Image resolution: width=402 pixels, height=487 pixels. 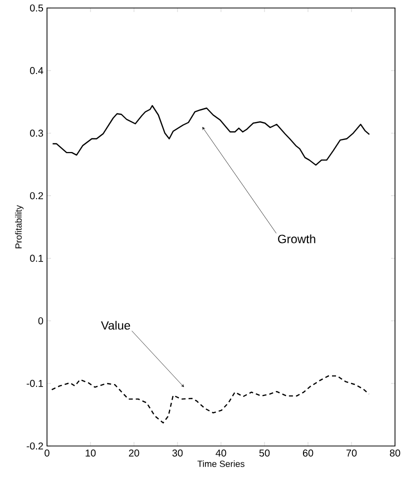 I want to click on x-tick-label: 80, so click(x=395, y=453).